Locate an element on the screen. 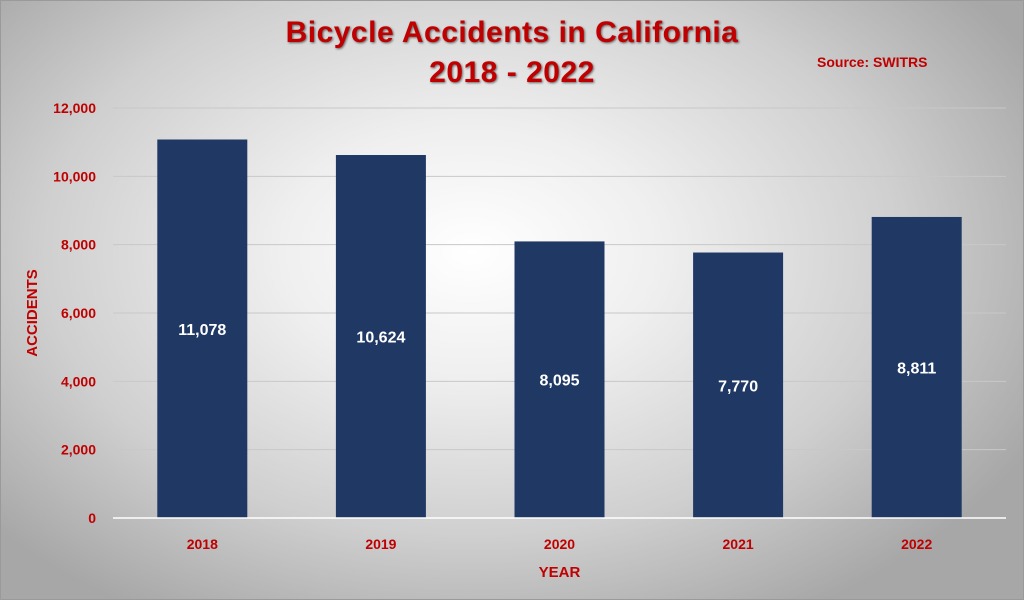 The height and width of the screenshot is (600, 1024). y-tick-label: 6,000 is located at coordinates (78, 313).